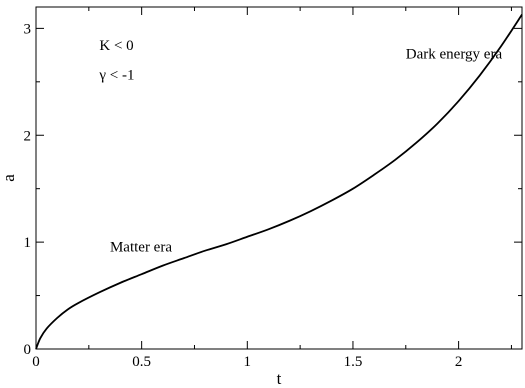  I want to click on y-tick-label: 2, so click(28, 136).